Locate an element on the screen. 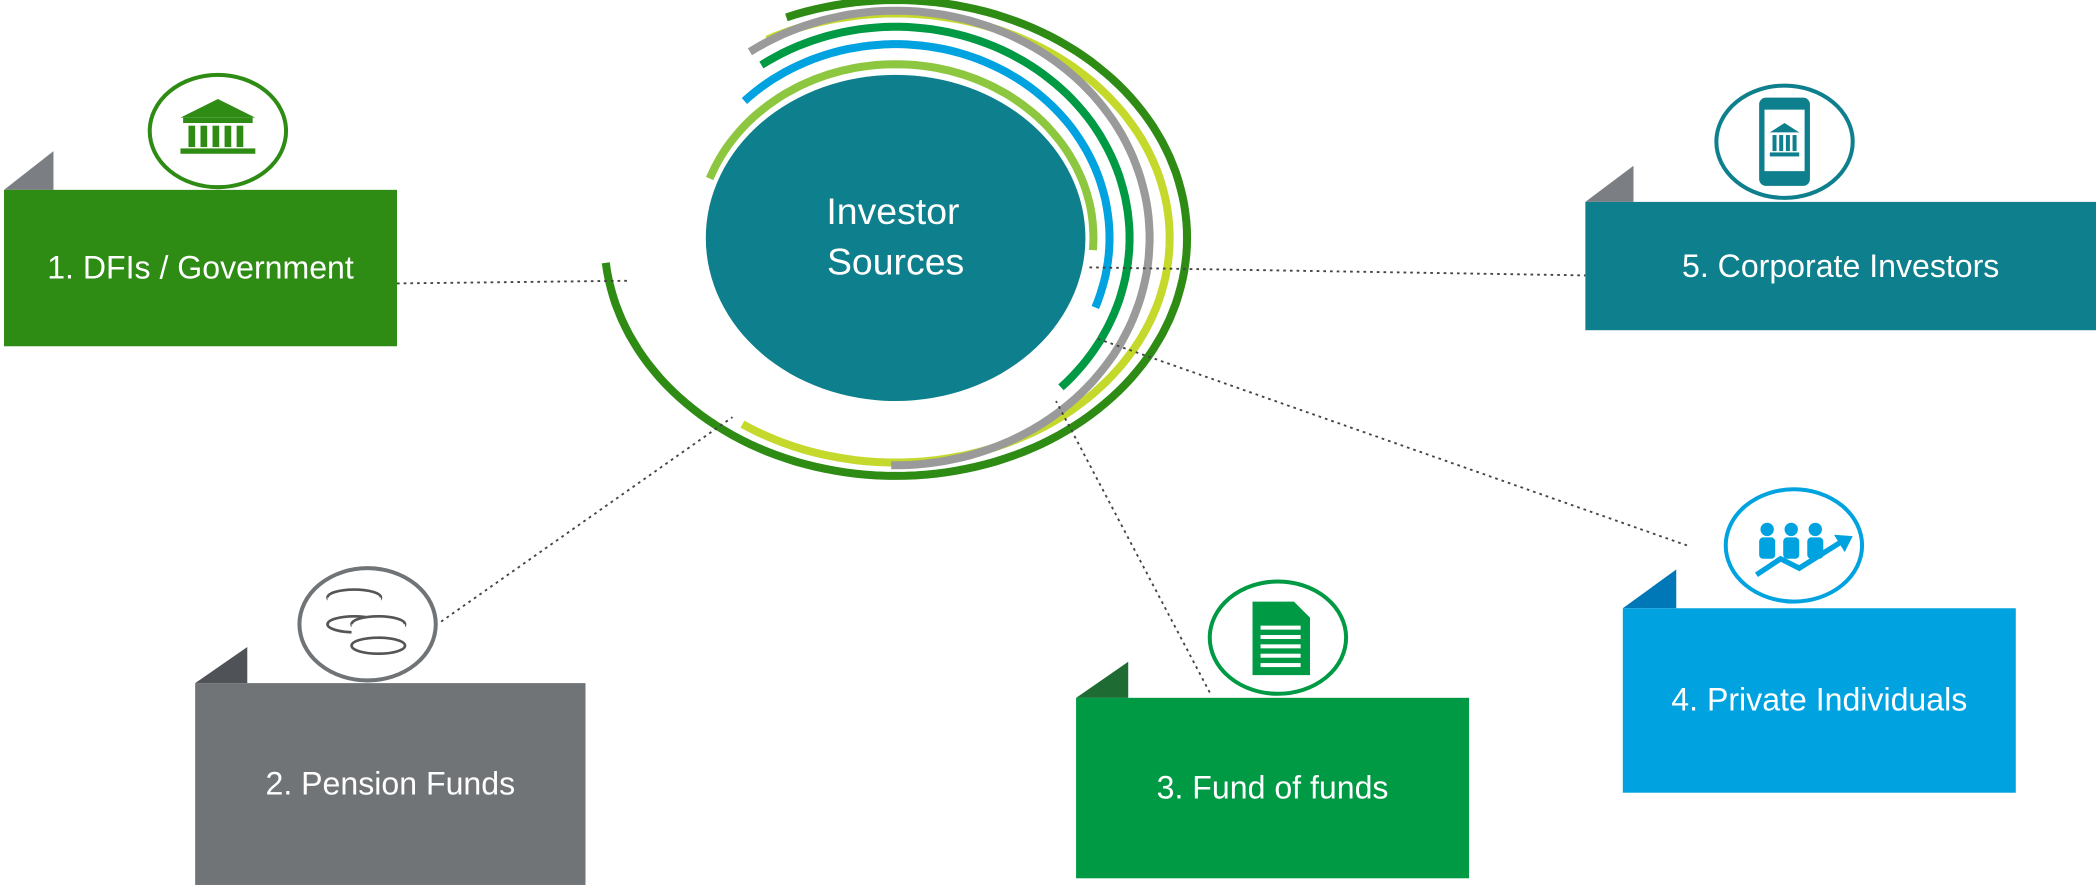  node-label: 5. Corporate Investors is located at coordinates (1840, 266).